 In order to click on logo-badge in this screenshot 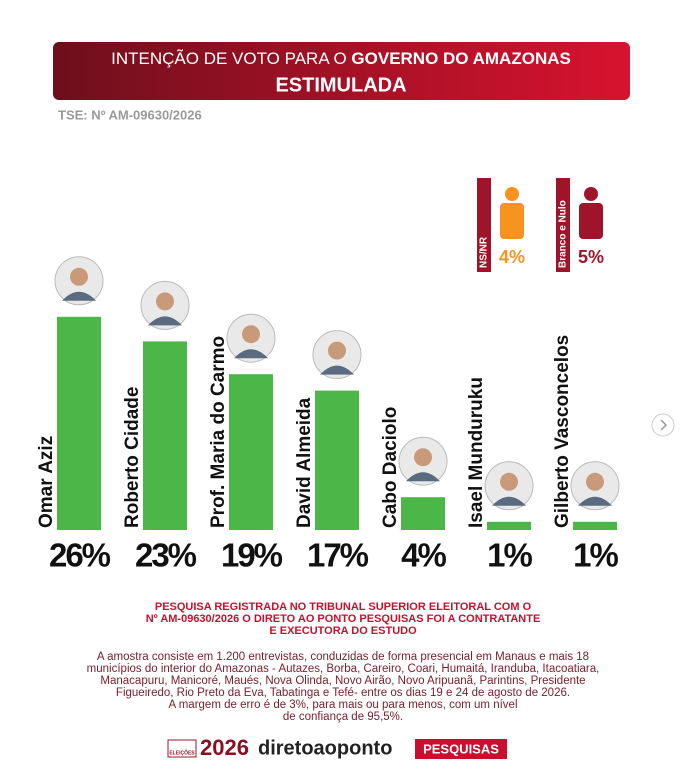, I will do `click(182, 748)`.